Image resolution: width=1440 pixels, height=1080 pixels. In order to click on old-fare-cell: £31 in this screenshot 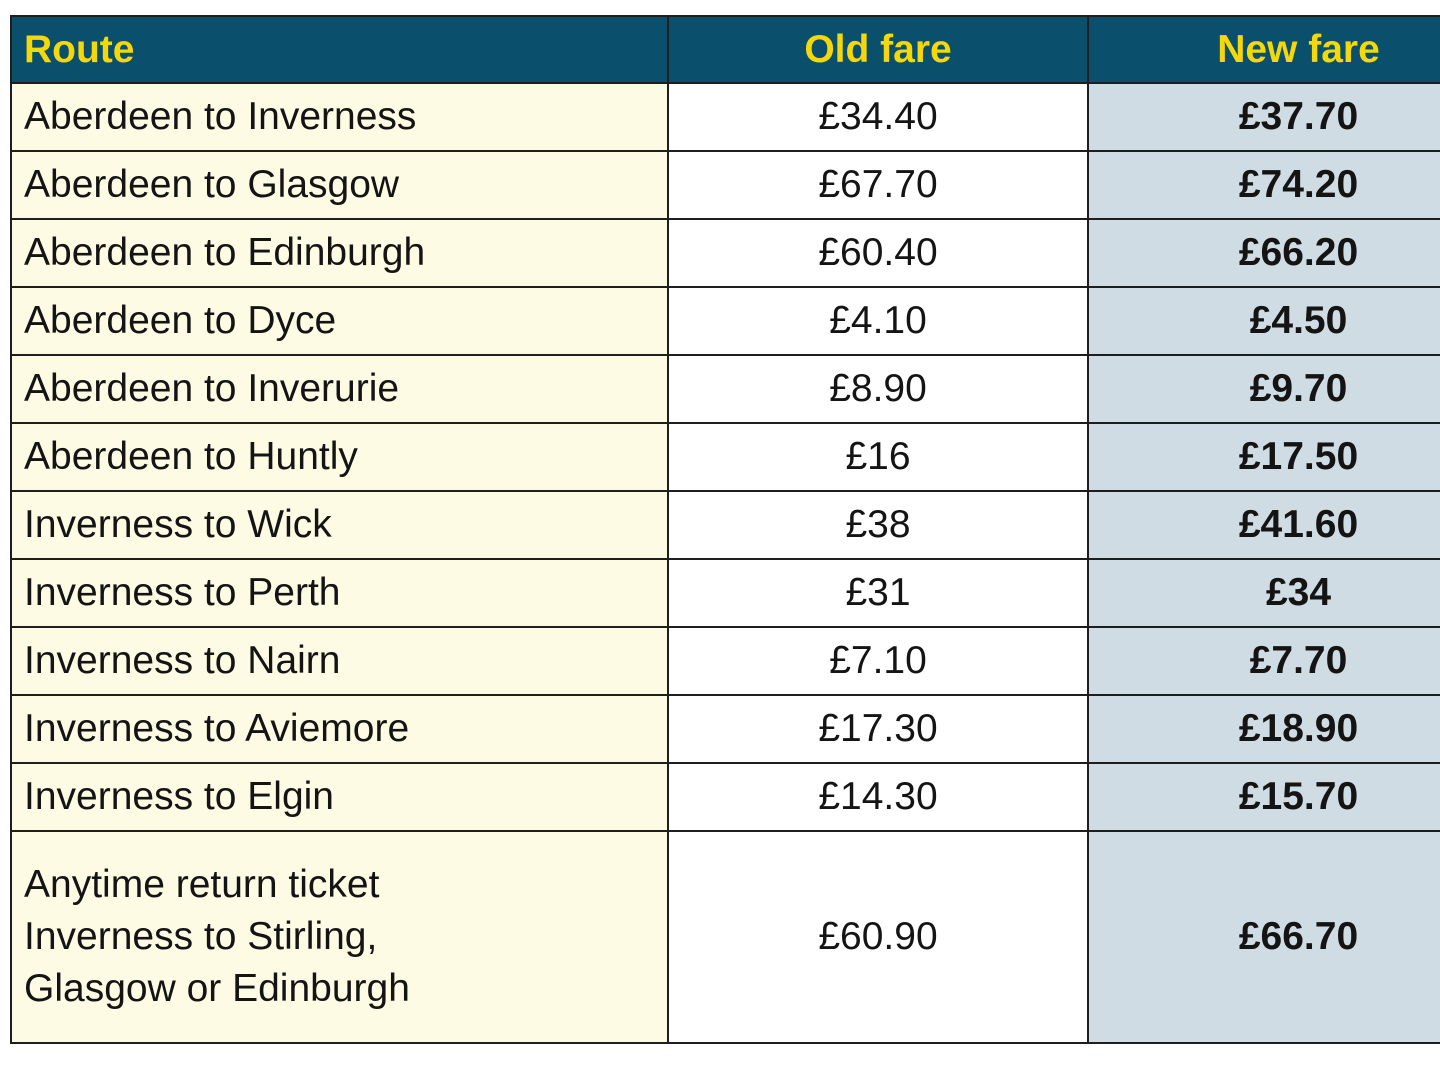, I will do `click(878, 593)`.